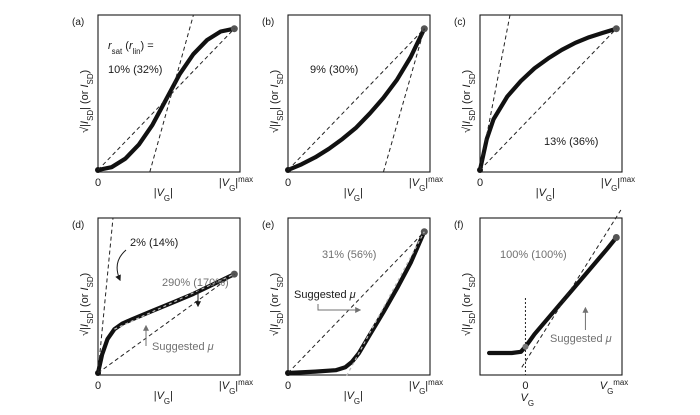 The width and height of the screenshot is (700, 415). Describe the element at coordinates (614, 387) in the screenshot. I see `x-max-label: VGmax` at that location.